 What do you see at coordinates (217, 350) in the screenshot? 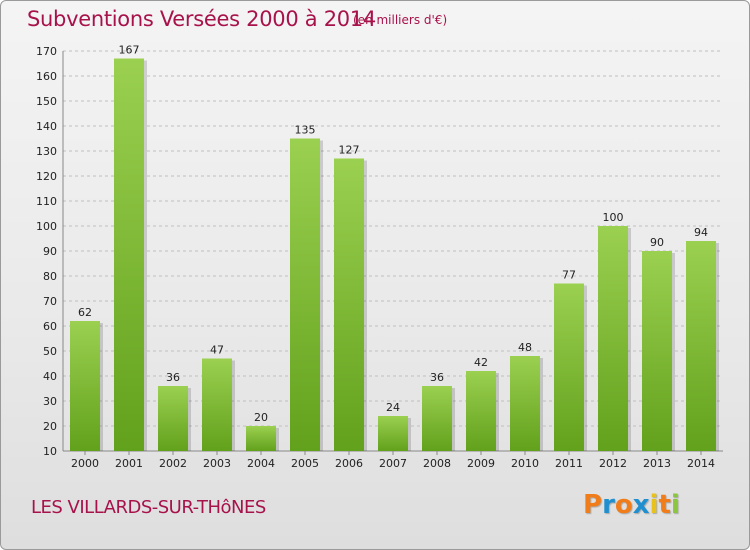
I see `data-label: 47` at bounding box center [217, 350].